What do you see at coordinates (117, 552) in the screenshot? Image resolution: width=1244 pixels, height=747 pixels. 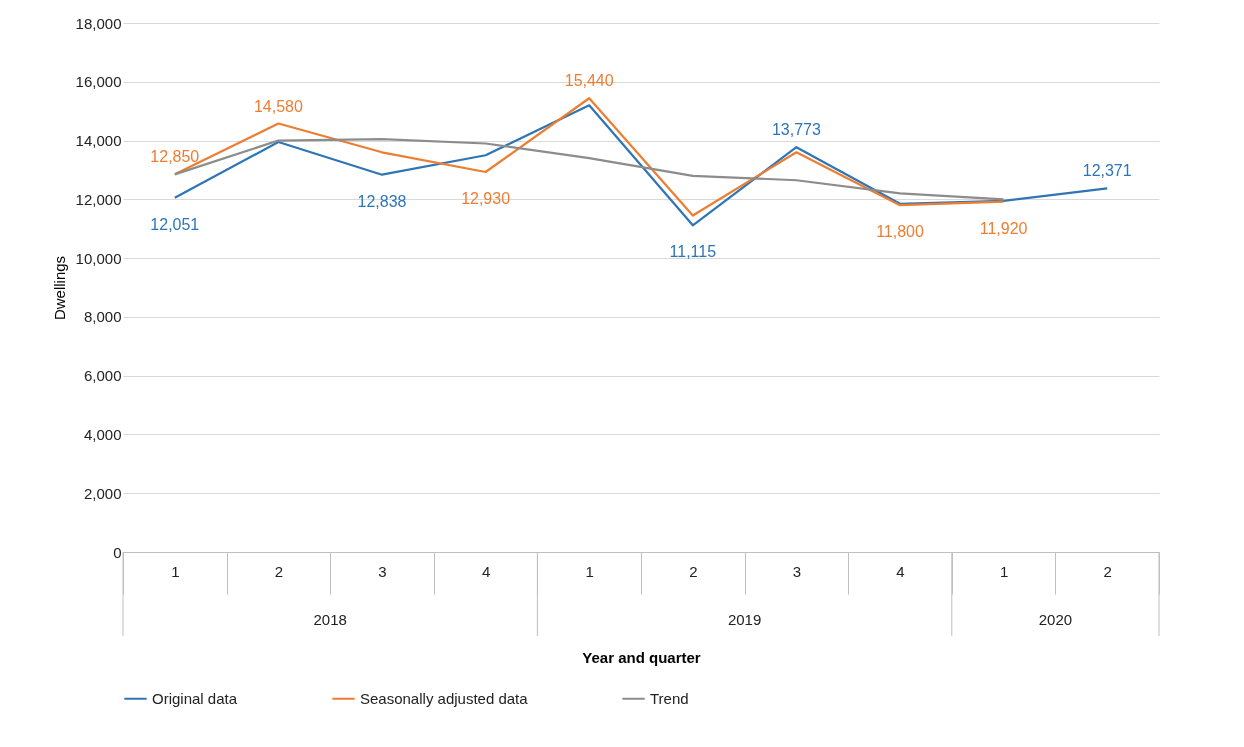 I see `y-tick-label: 0` at bounding box center [117, 552].